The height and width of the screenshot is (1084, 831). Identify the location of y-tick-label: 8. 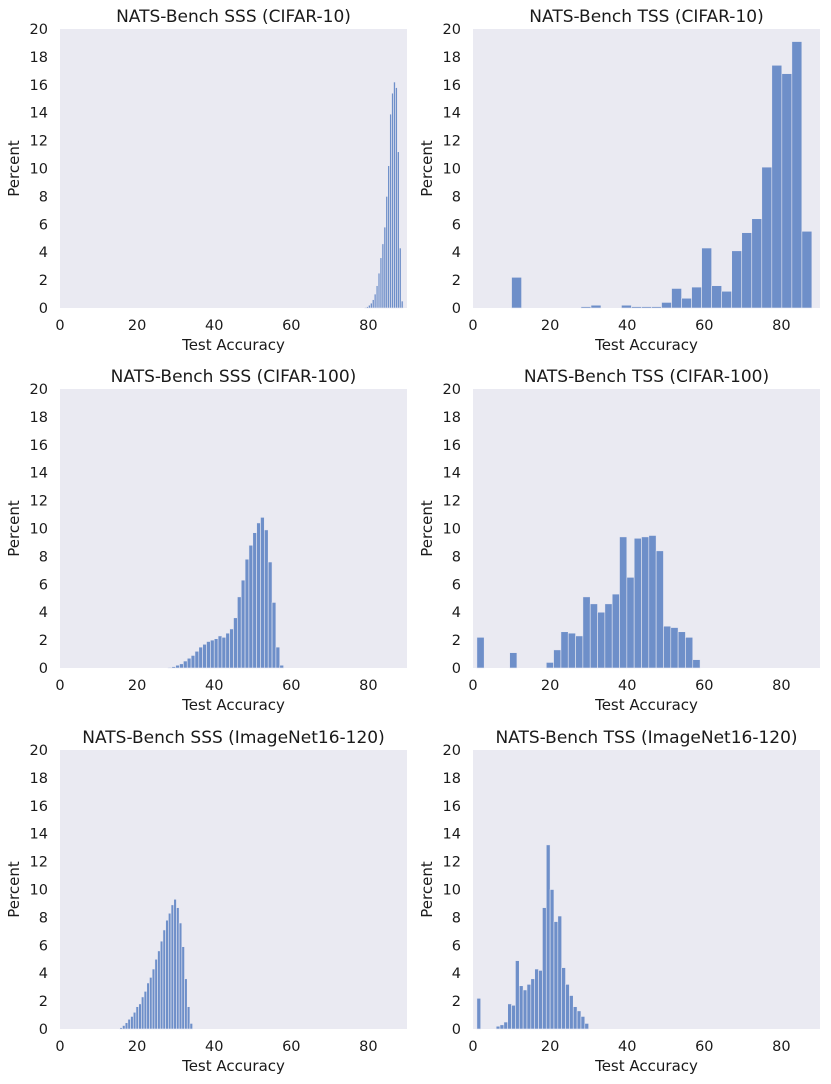
(456, 557).